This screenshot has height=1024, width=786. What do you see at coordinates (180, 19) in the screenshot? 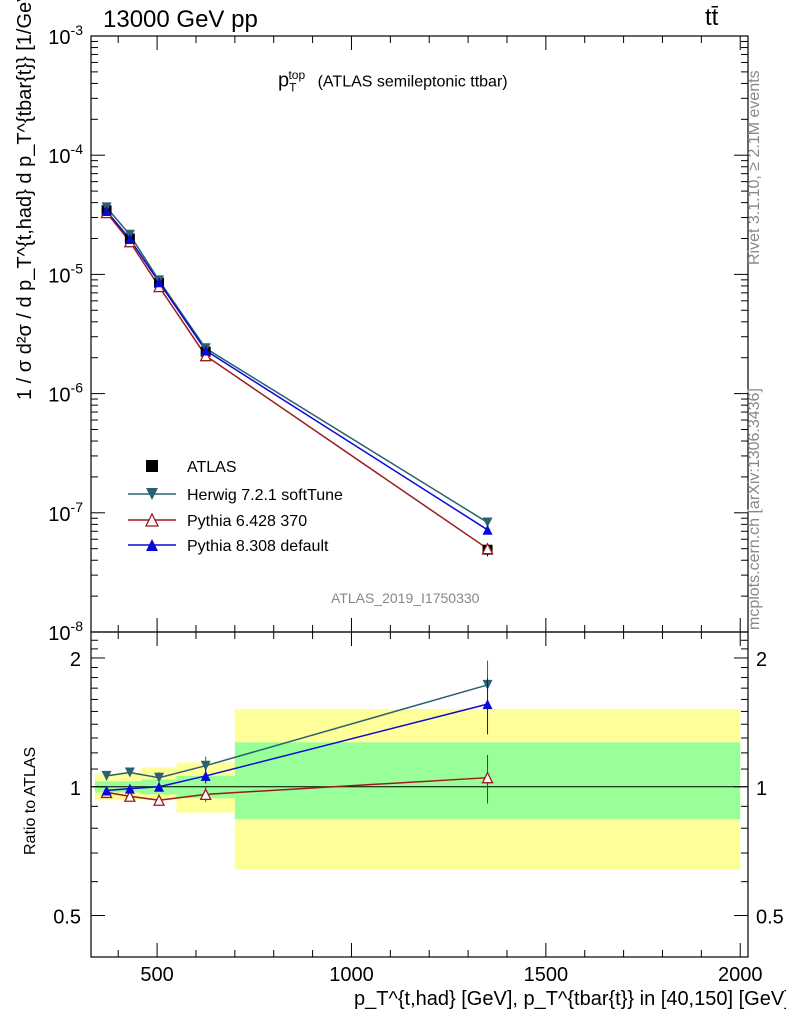
I see `header-left: 13000 GeV pp` at bounding box center [180, 19].